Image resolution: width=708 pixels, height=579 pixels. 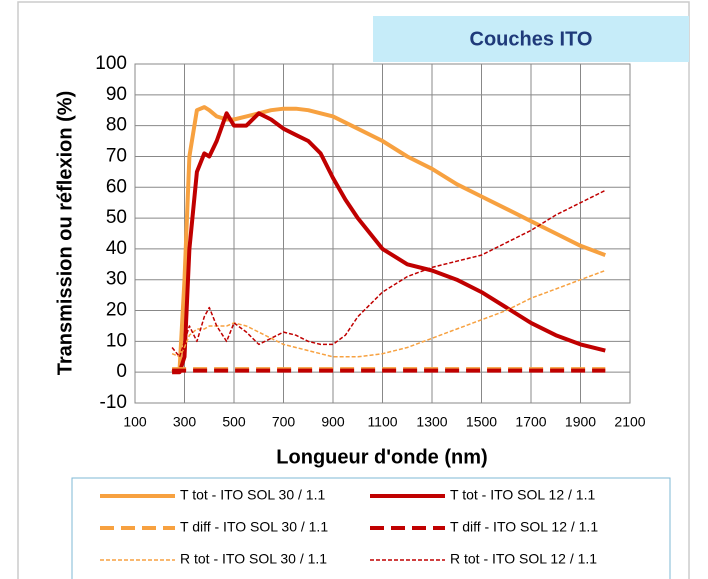 I want to click on legend-label: T diff - ITO SOL 12 / 1.1, so click(x=524, y=527).